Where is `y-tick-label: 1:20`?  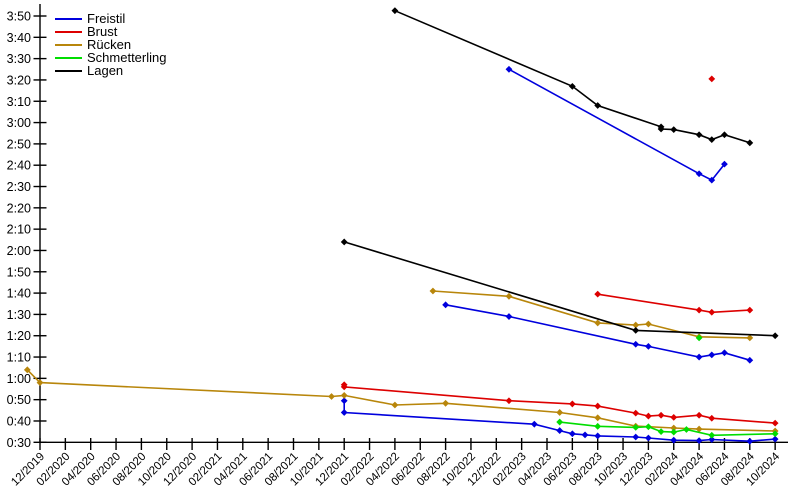 y-tick-label: 1:20 is located at coordinates (19, 336).